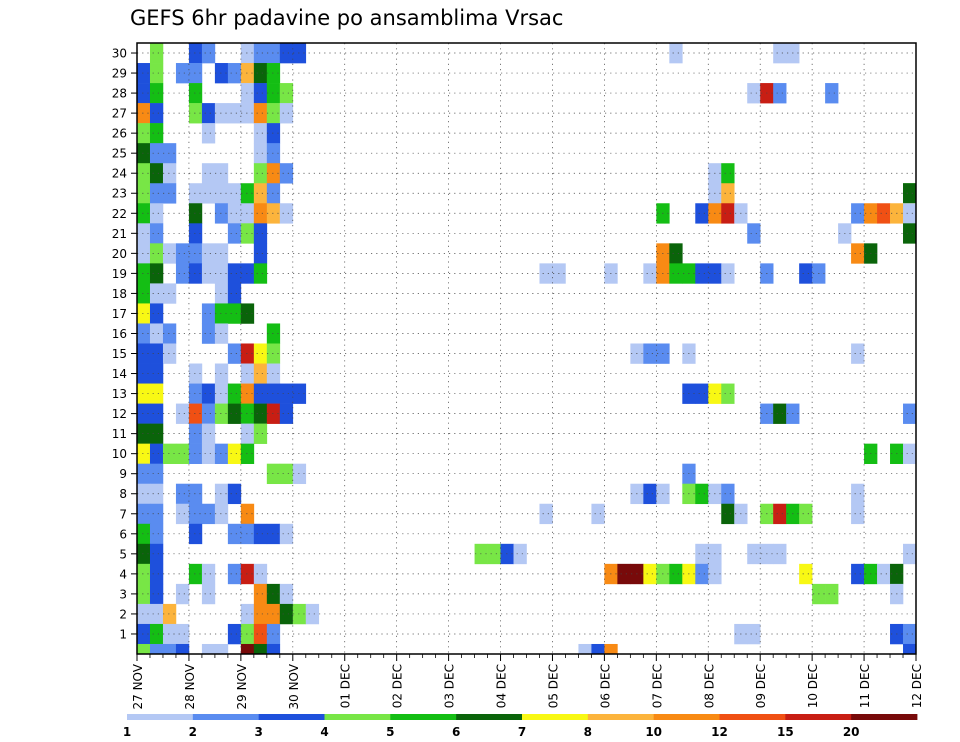 This screenshot has width=960, height=742. I want to click on y-tick-label: 5, so click(123, 554).